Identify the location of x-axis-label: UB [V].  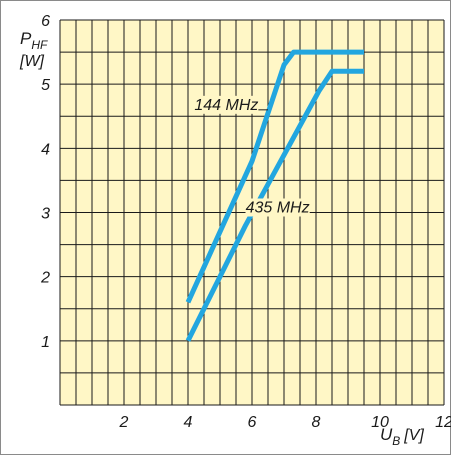
(402, 436).